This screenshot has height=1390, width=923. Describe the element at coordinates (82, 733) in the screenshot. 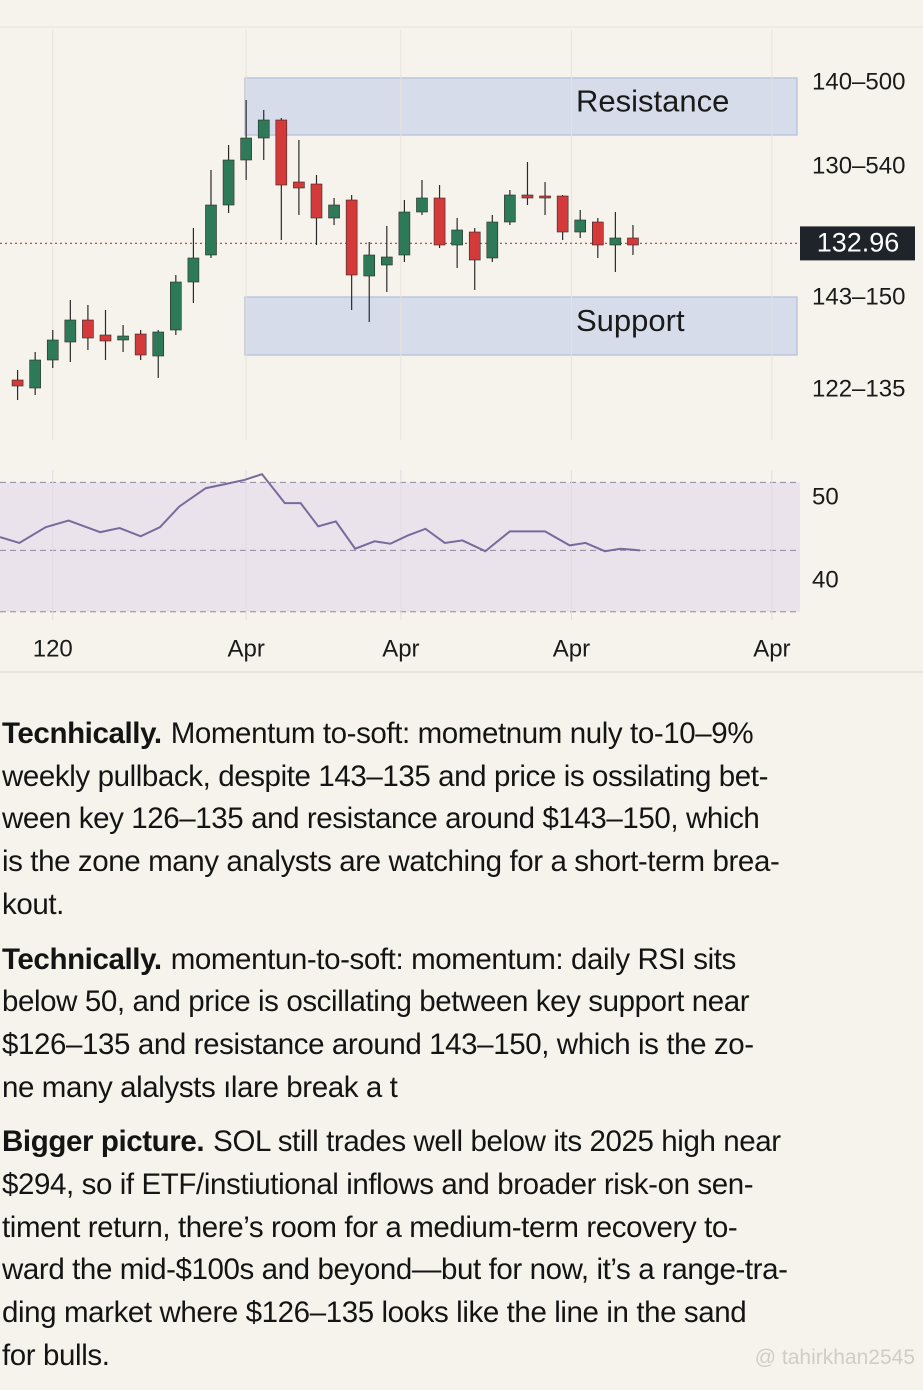

I see `paragraph-lead: Tecnhically.` at that location.